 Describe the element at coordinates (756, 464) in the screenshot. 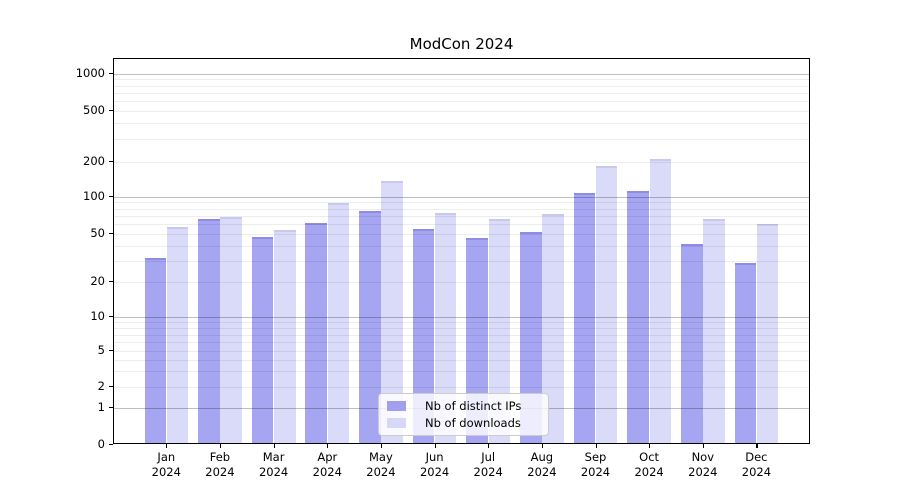

I see `x-tick-label-dec-2024: Dec 2024` at that location.